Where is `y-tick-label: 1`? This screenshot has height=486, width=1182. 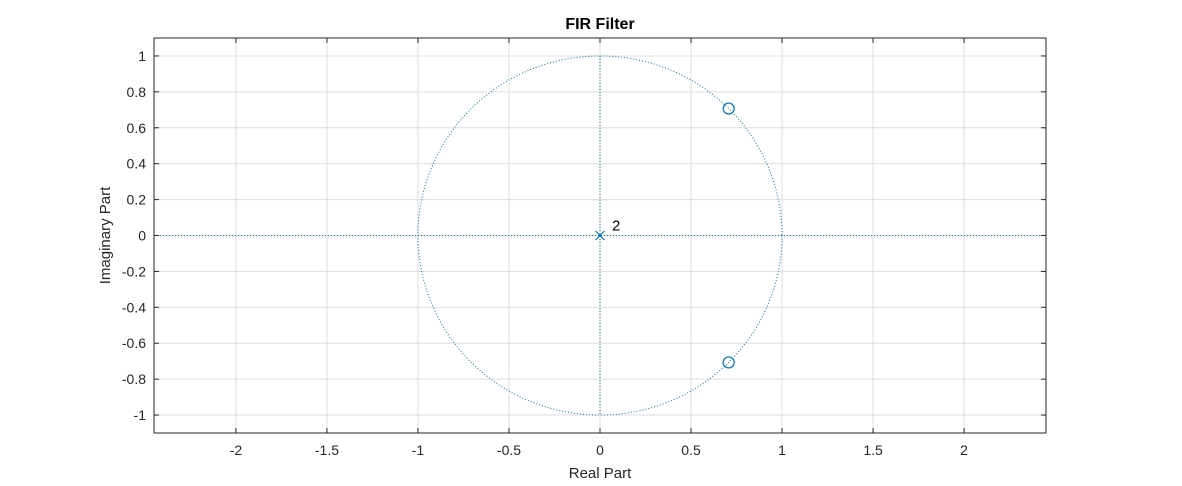
y-tick-label: 1 is located at coordinates (142, 56).